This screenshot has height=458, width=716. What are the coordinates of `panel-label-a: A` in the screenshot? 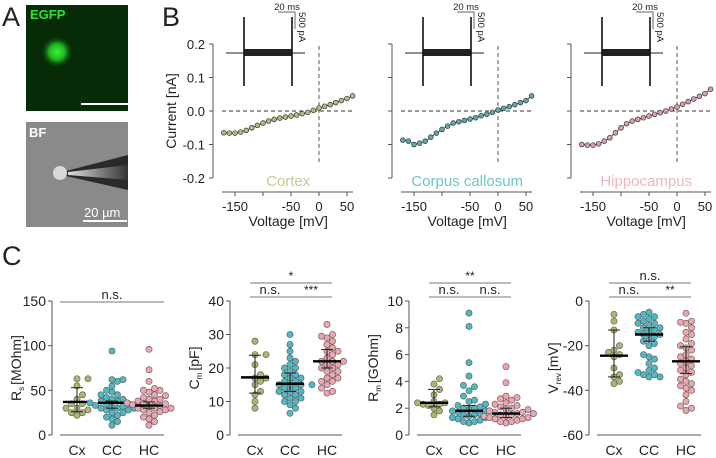 It's located at (11, 17).